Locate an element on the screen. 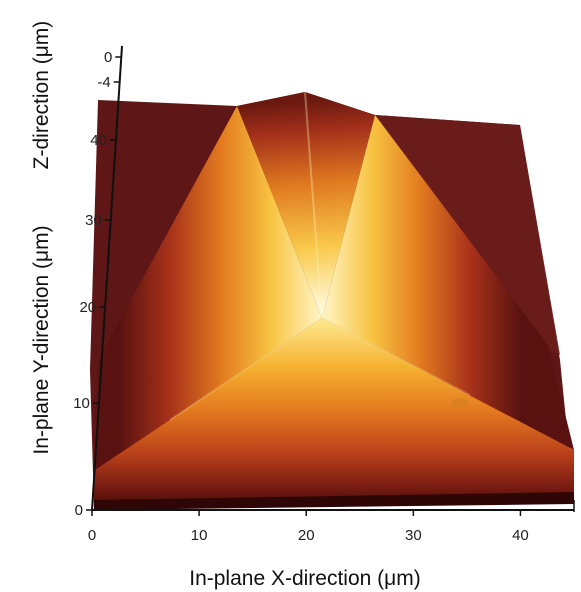 The width and height of the screenshot is (581, 592). y-tick-label: 10 is located at coordinates (81, 403).